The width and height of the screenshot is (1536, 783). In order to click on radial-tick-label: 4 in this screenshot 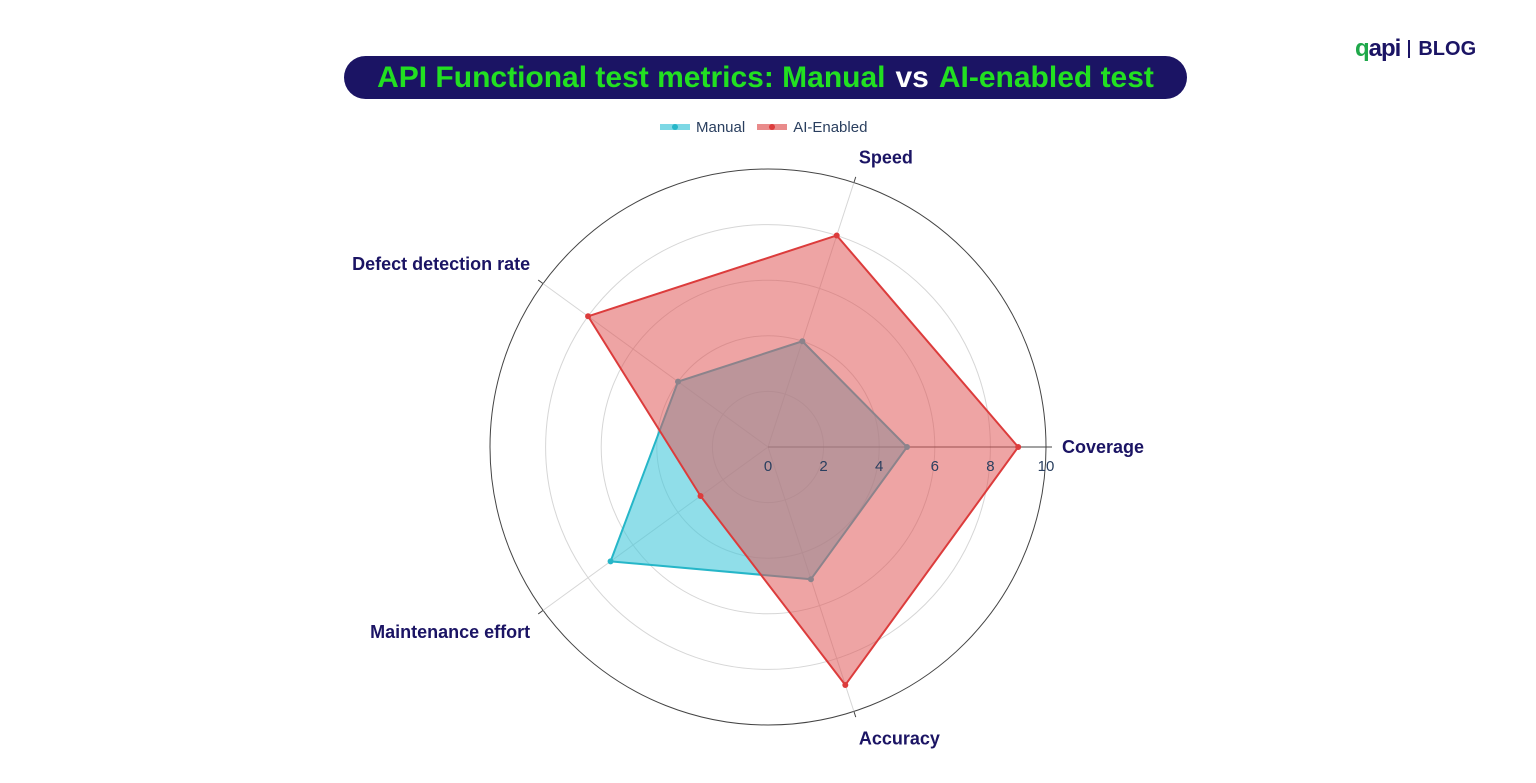, I will do `click(879, 466)`.